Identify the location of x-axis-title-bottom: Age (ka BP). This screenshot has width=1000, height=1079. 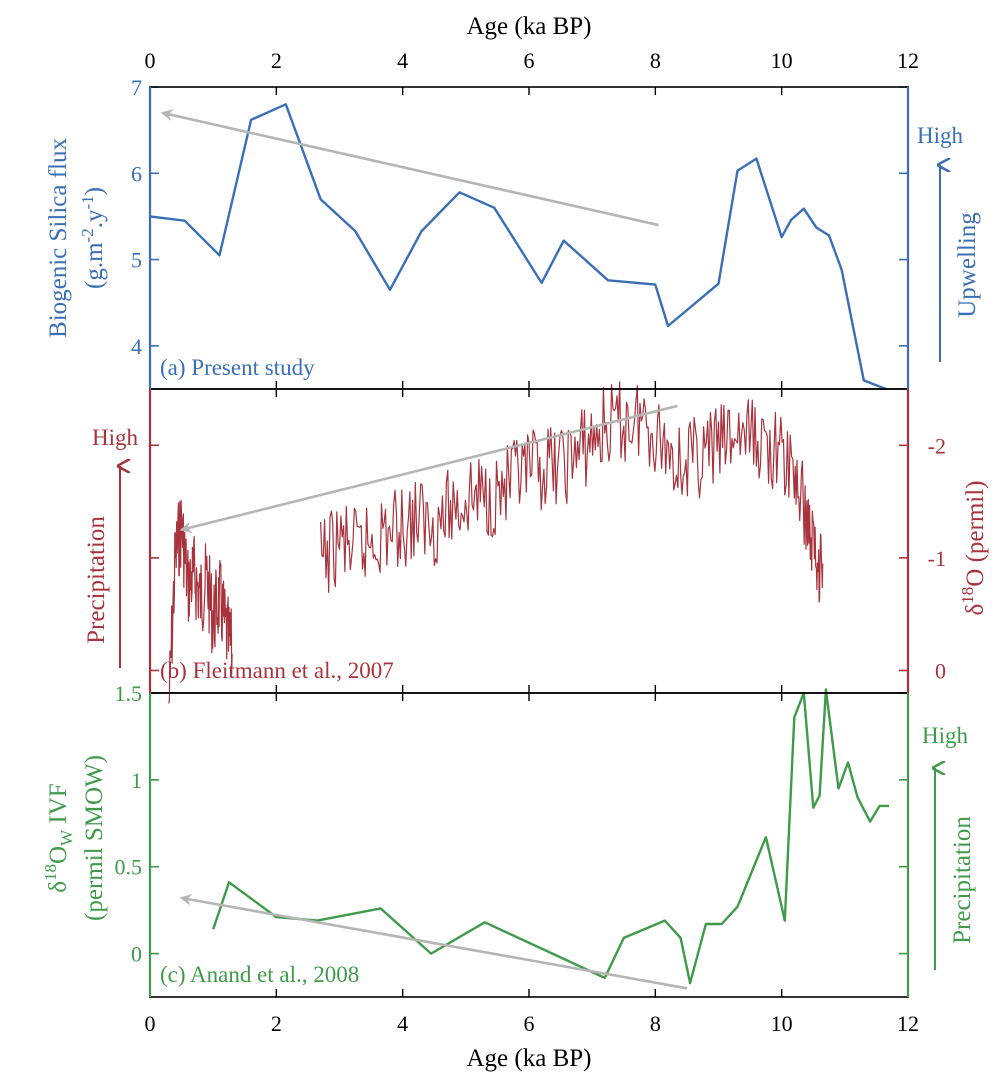
(529, 1058).